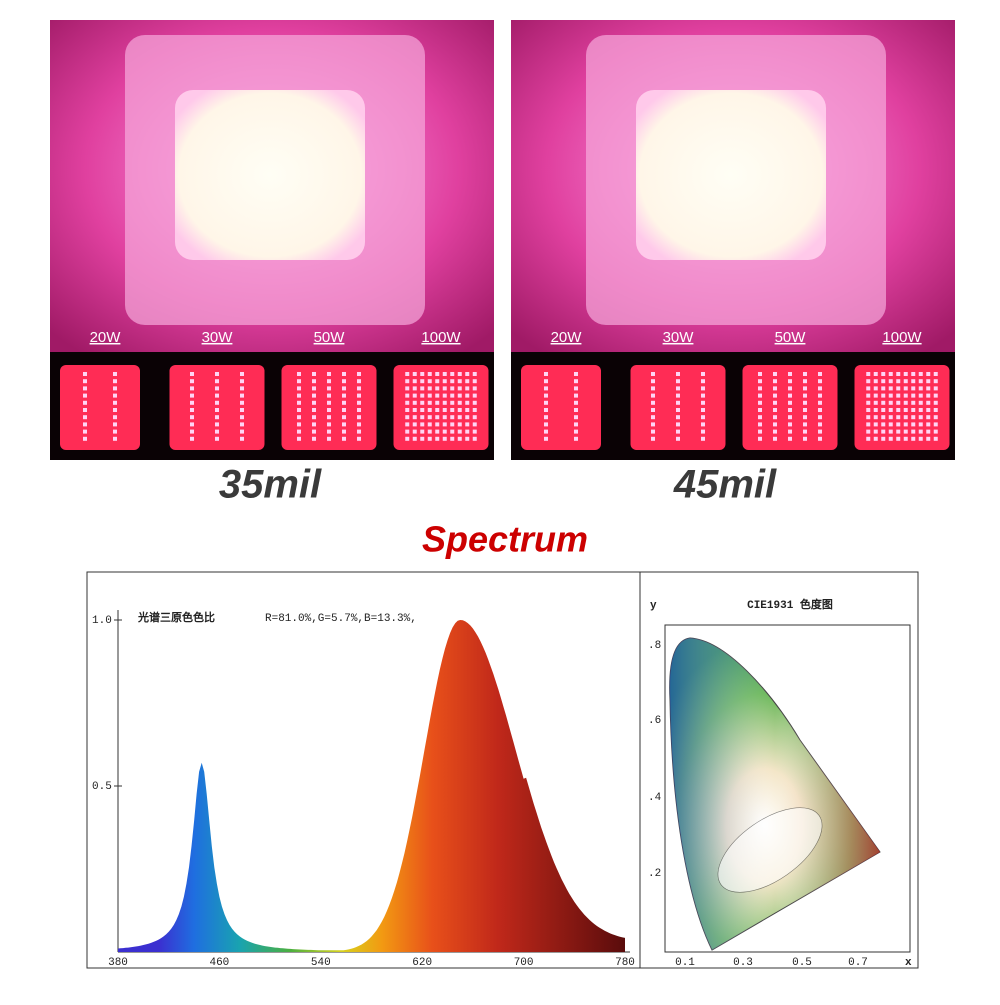 The height and width of the screenshot is (1005, 1000). What do you see at coordinates (908, 963) in the screenshot?
I see `cie-x-axis: x` at bounding box center [908, 963].